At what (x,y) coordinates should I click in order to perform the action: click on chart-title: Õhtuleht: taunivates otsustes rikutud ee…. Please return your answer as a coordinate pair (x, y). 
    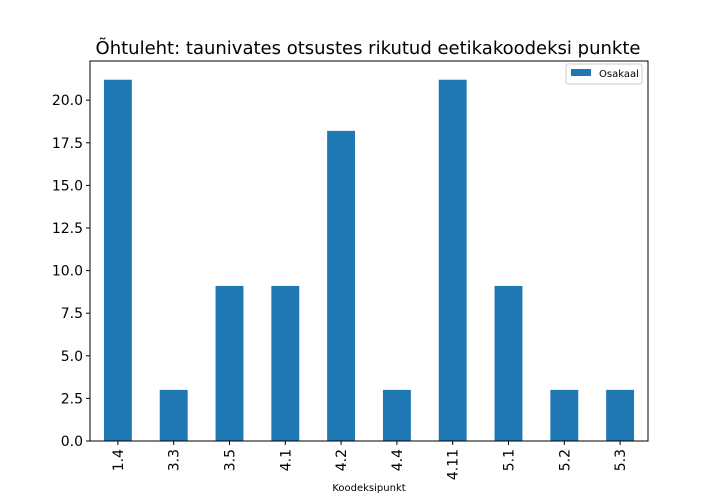
    Looking at the image, I should click on (368, 48).